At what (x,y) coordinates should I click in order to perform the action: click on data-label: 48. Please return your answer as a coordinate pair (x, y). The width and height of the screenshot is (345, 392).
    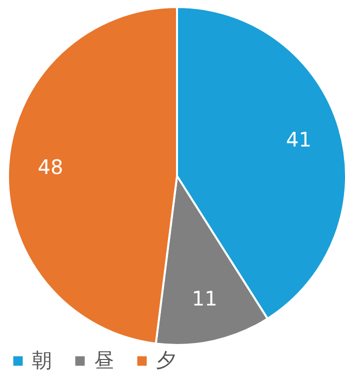
    Looking at the image, I should click on (51, 167).